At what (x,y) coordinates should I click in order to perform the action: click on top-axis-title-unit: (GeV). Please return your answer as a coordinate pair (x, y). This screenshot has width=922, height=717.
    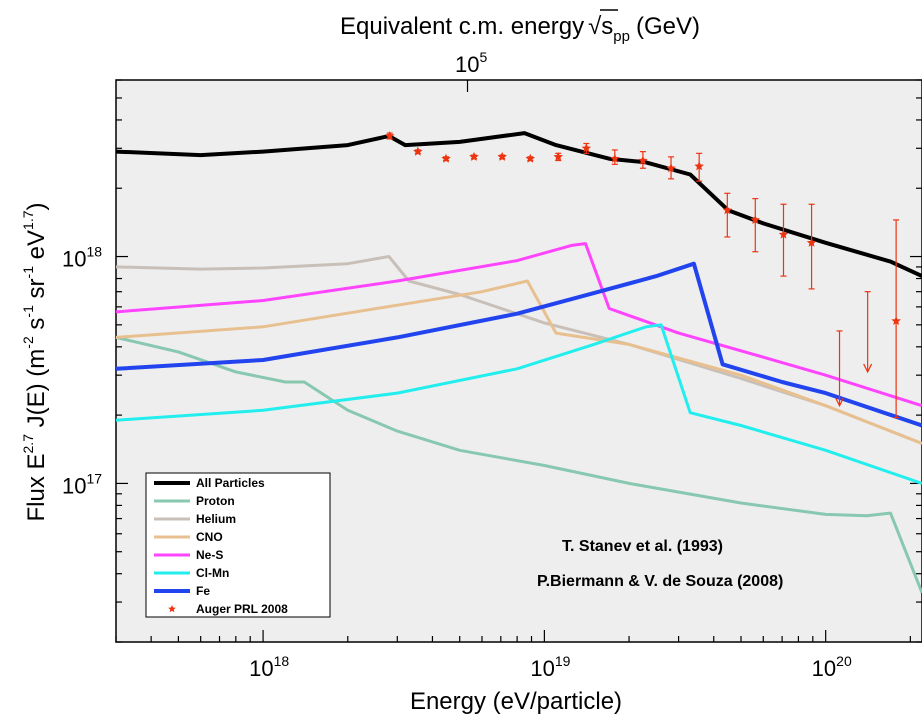
    Looking at the image, I should click on (668, 26).